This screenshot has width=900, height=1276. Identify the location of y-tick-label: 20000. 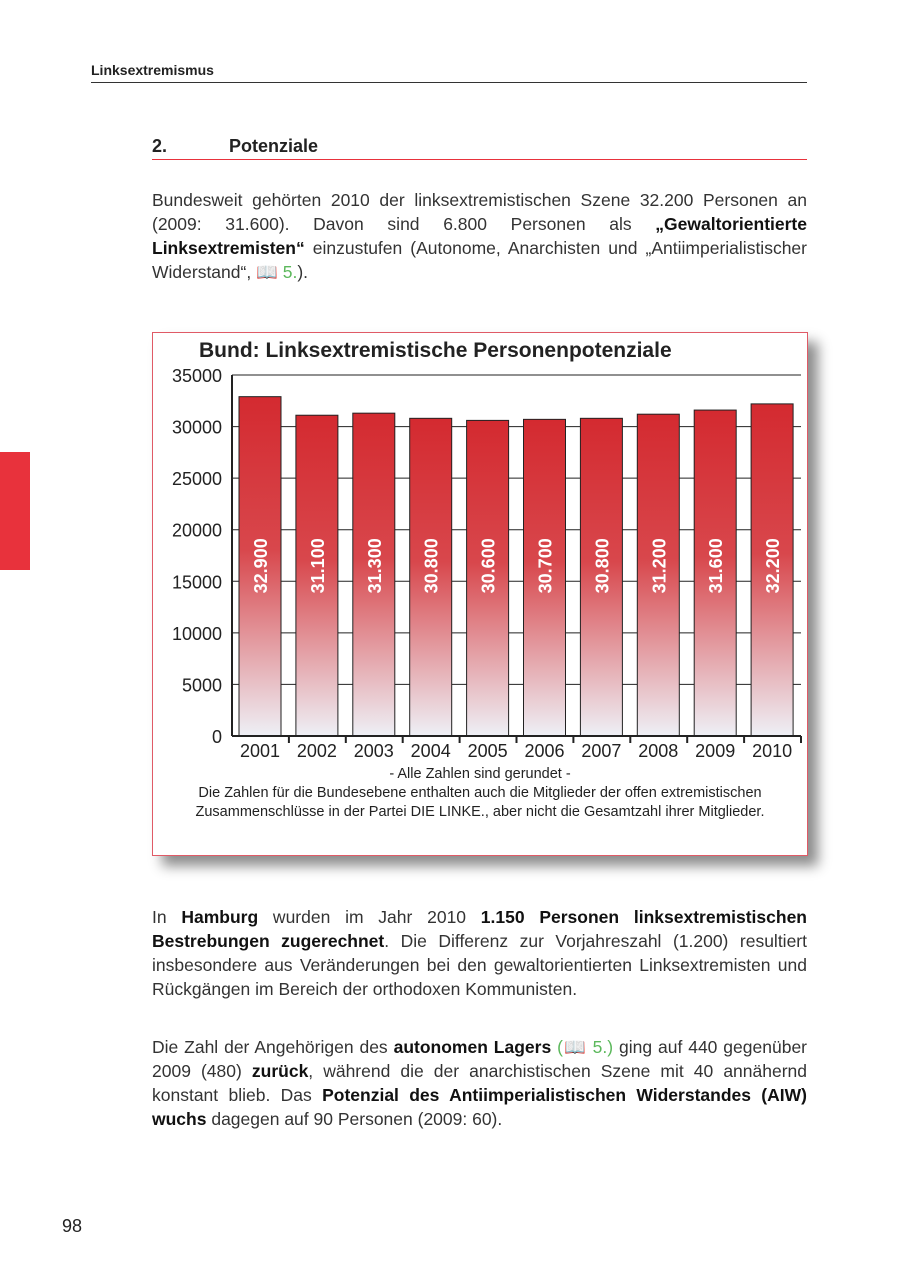
(197, 531).